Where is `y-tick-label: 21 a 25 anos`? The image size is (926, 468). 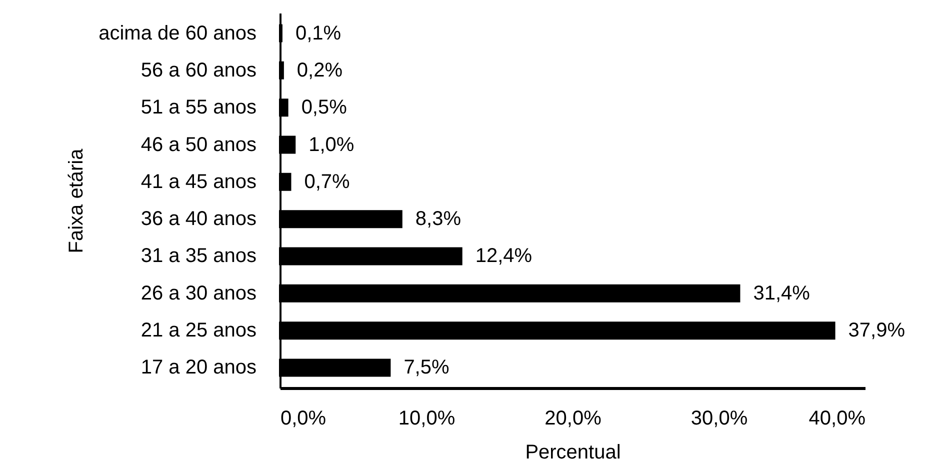
y-tick-label: 21 a 25 anos is located at coordinates (198, 331).